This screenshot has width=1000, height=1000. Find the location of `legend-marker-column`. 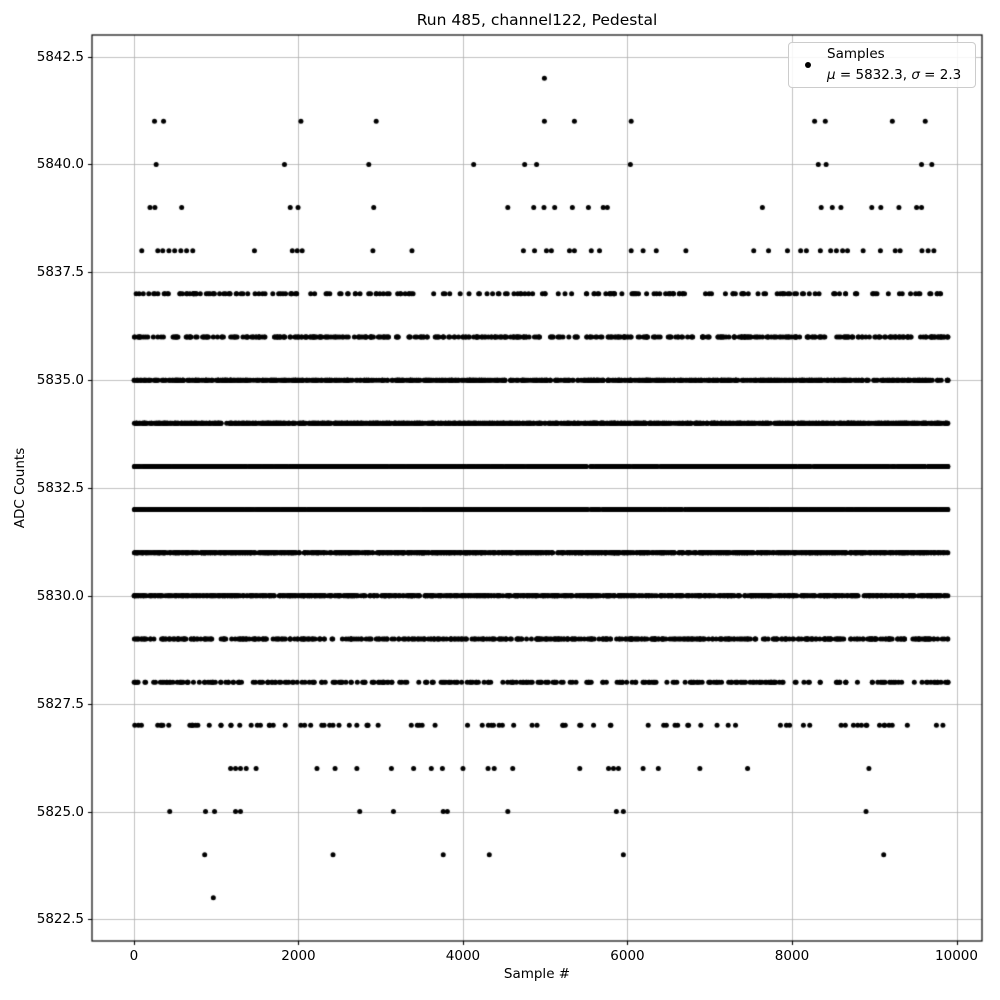

legend-marker-column is located at coordinates (808, 65).